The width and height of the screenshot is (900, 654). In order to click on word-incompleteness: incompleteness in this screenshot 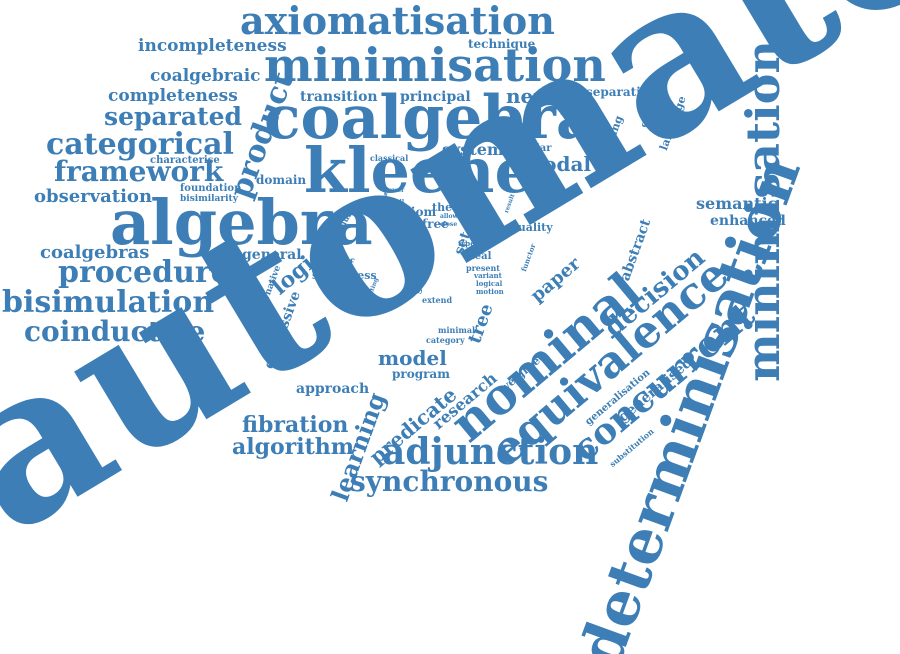, I will do `click(212, 46)`.